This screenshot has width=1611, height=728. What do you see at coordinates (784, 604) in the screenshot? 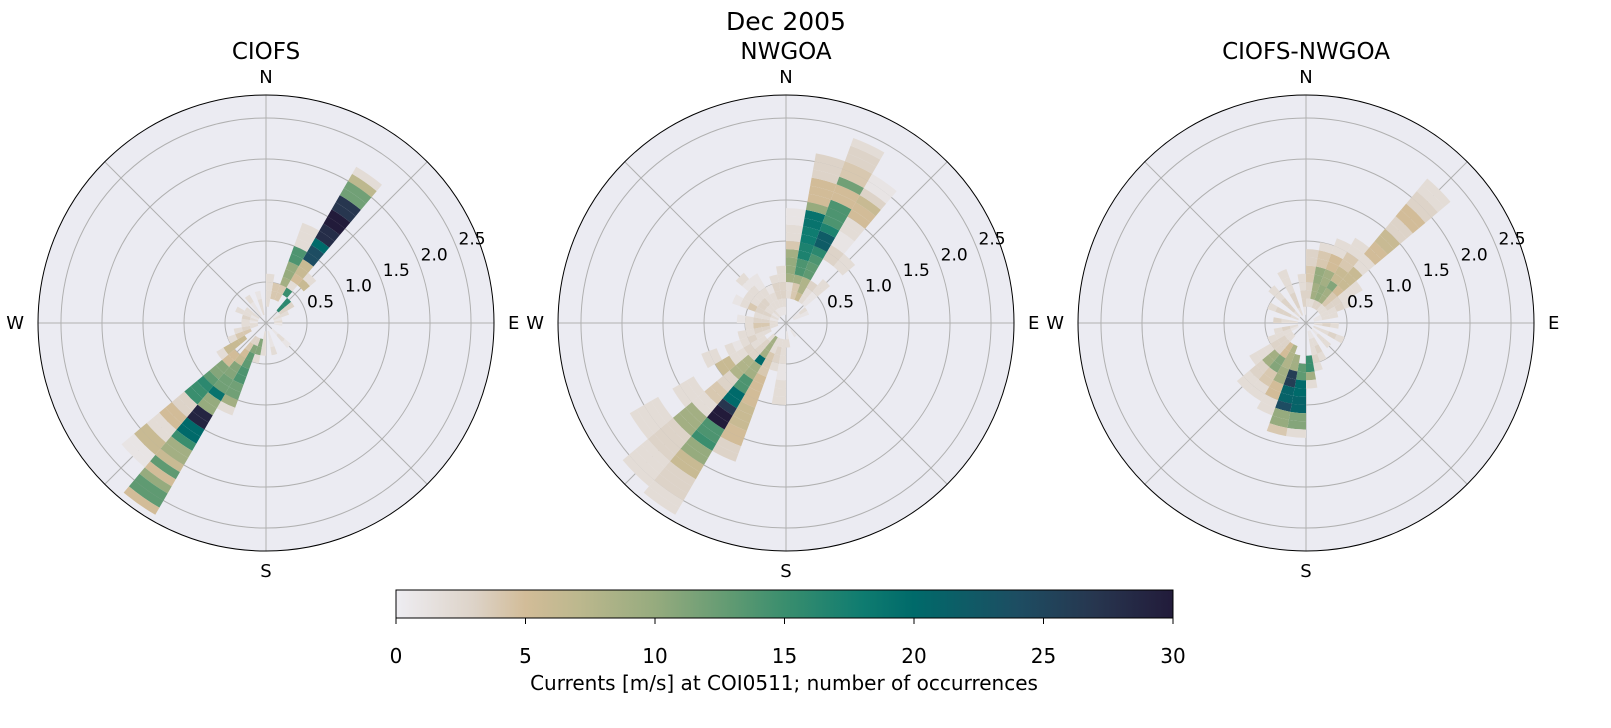
I see `colorbar-gradient` at bounding box center [784, 604].